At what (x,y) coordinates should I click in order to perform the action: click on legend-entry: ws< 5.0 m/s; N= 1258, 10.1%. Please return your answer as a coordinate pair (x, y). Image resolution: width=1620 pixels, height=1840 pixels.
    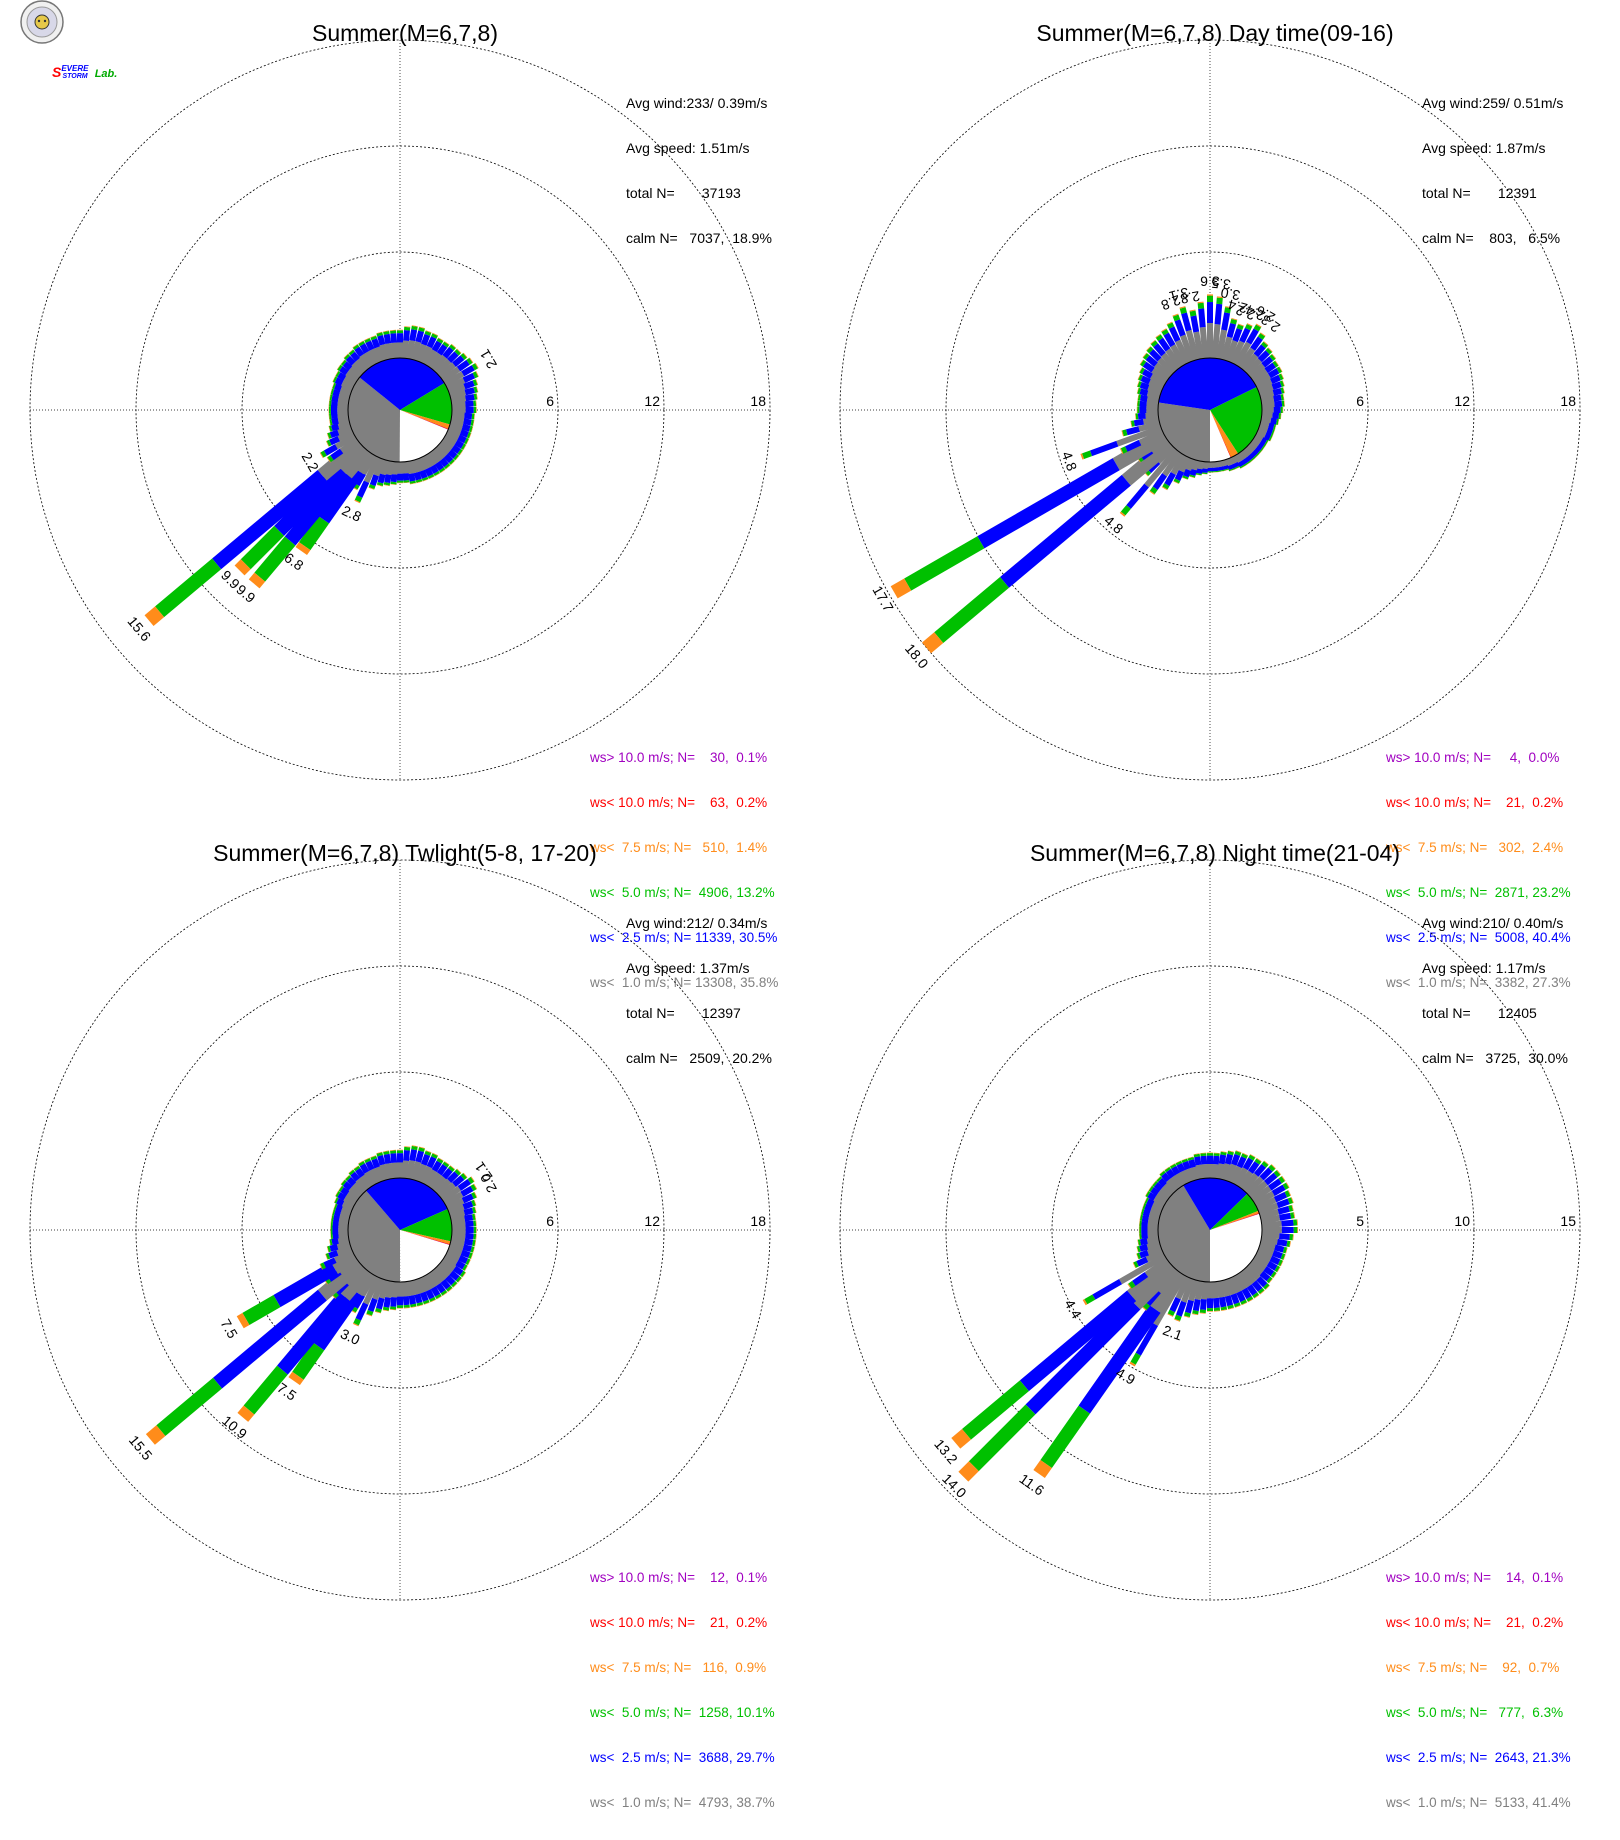
    Looking at the image, I should click on (682, 1712).